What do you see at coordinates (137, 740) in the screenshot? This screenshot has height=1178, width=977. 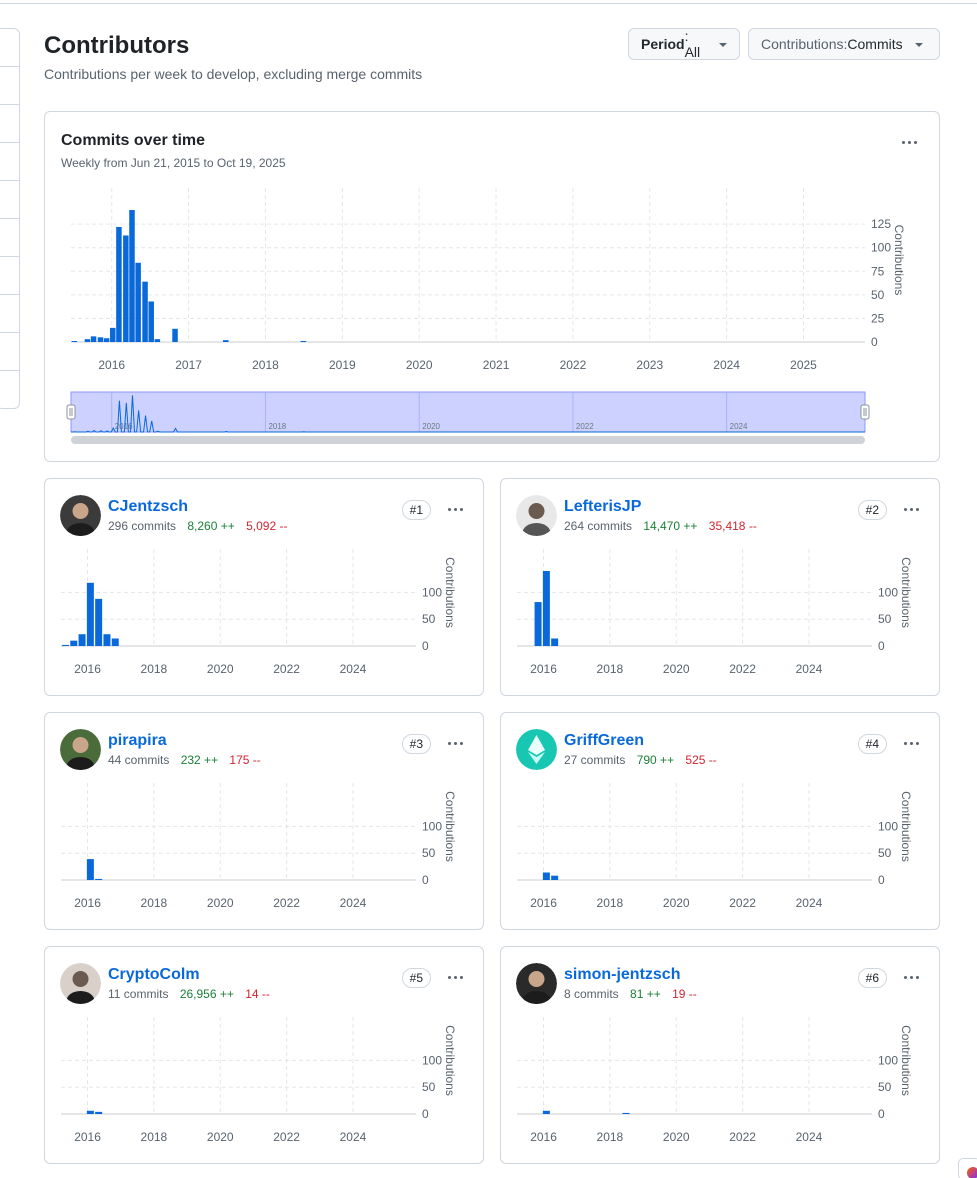 I see `contributor-name-link: pirapira` at bounding box center [137, 740].